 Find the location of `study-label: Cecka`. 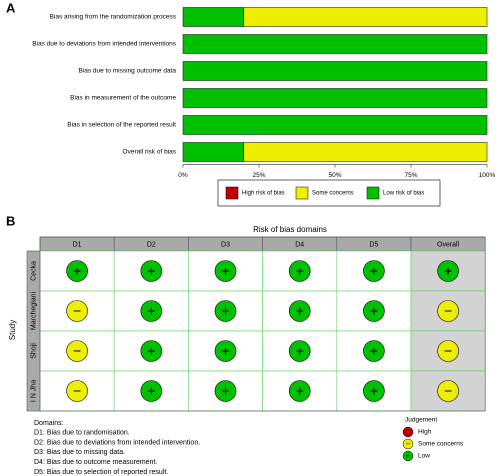

study-label: Cecka is located at coordinates (33, 271).